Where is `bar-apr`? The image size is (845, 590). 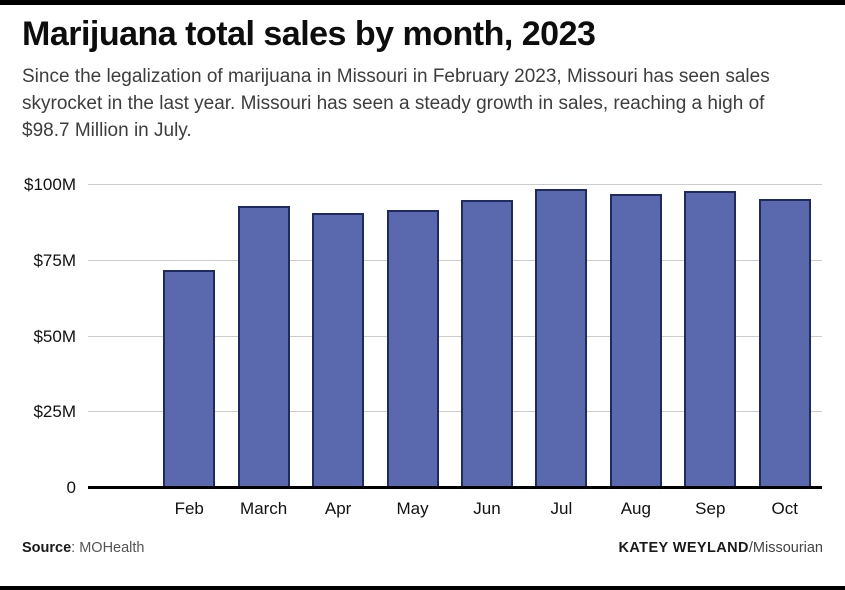
bar-apr is located at coordinates (338, 350).